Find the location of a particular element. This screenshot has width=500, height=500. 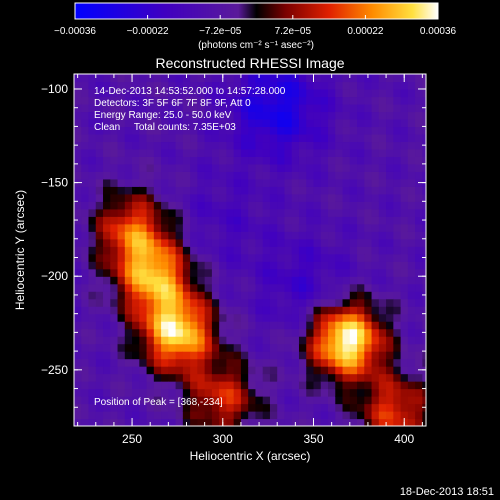

x-tick-label: 400 is located at coordinates (404, 439).